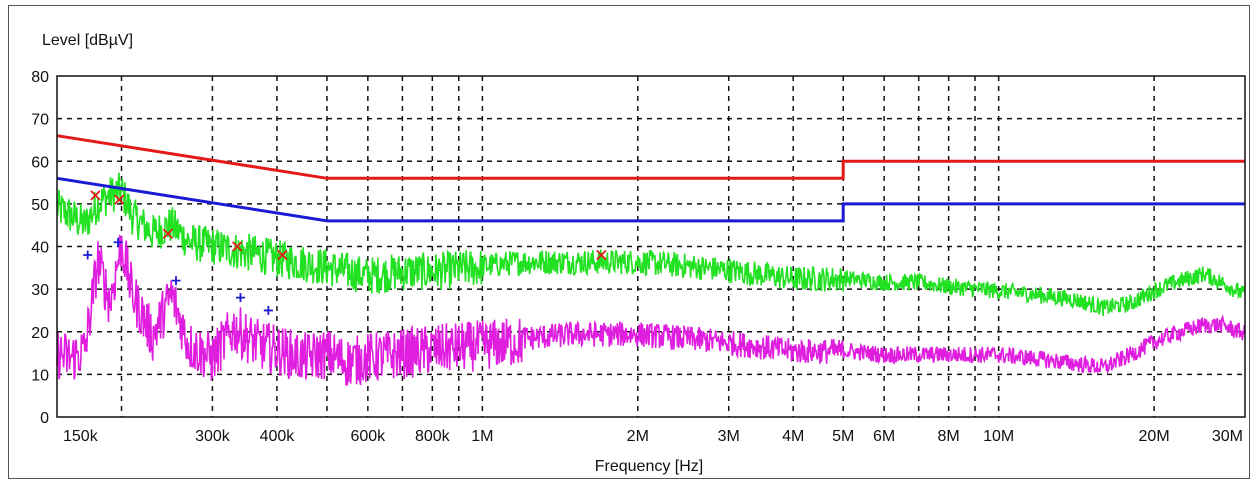 The image size is (1257, 484). What do you see at coordinates (40, 375) in the screenshot?
I see `y-tick-label-10: 10` at bounding box center [40, 375].